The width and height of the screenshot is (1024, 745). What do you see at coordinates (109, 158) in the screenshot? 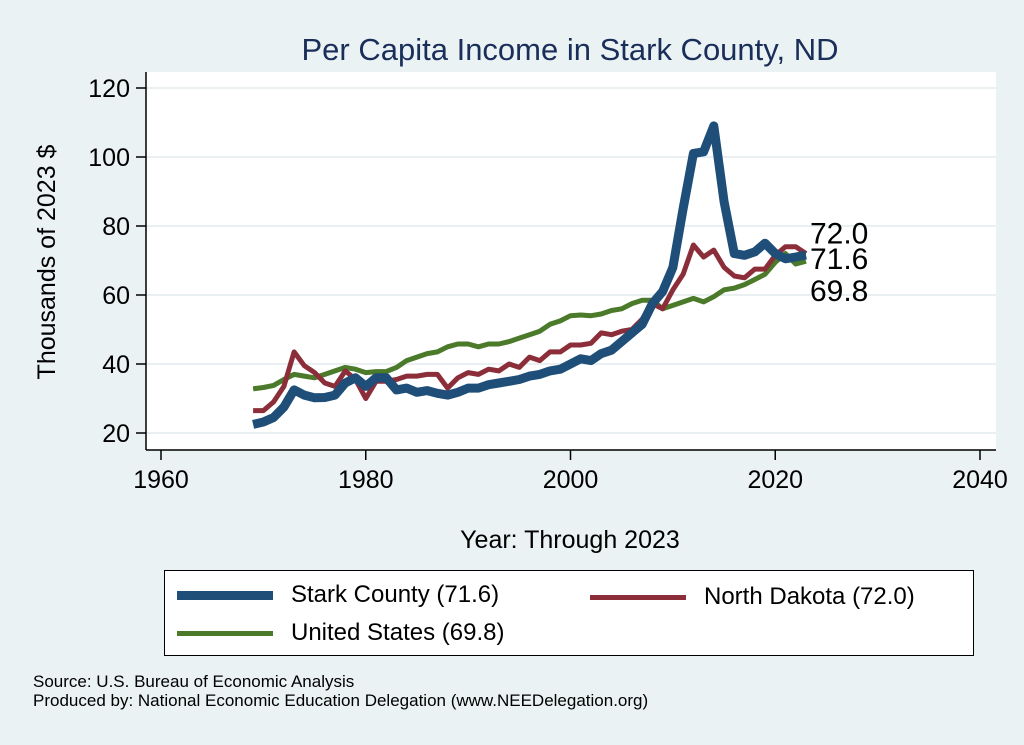
I see `y-tick-label: 100` at bounding box center [109, 158].